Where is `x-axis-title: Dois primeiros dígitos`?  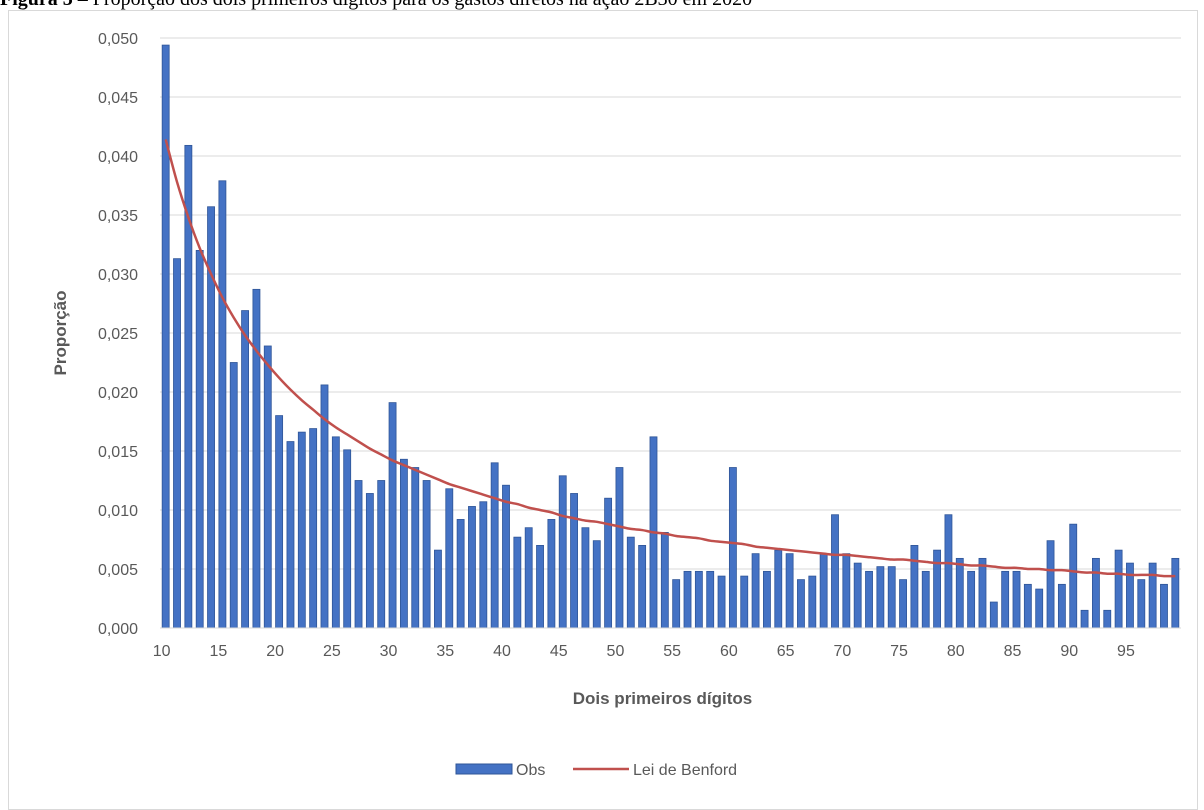
x-axis-title: Dois primeiros dígitos is located at coordinates (662, 698).